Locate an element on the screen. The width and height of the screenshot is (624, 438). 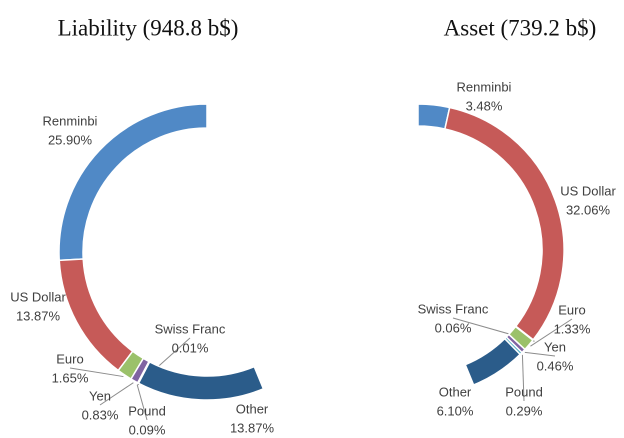
value-label: 0.09% is located at coordinates (147, 429).